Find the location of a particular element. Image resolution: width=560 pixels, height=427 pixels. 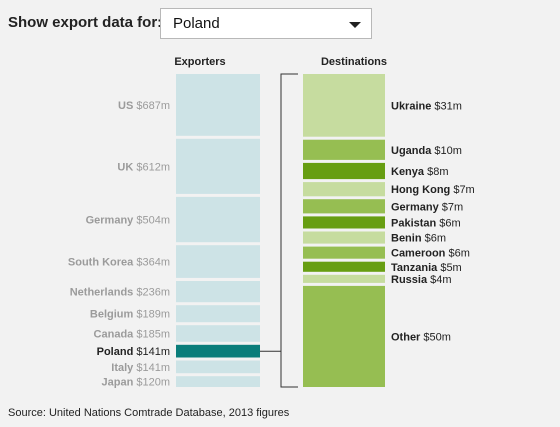

exporter-bar-belgium is located at coordinates (218, 314).